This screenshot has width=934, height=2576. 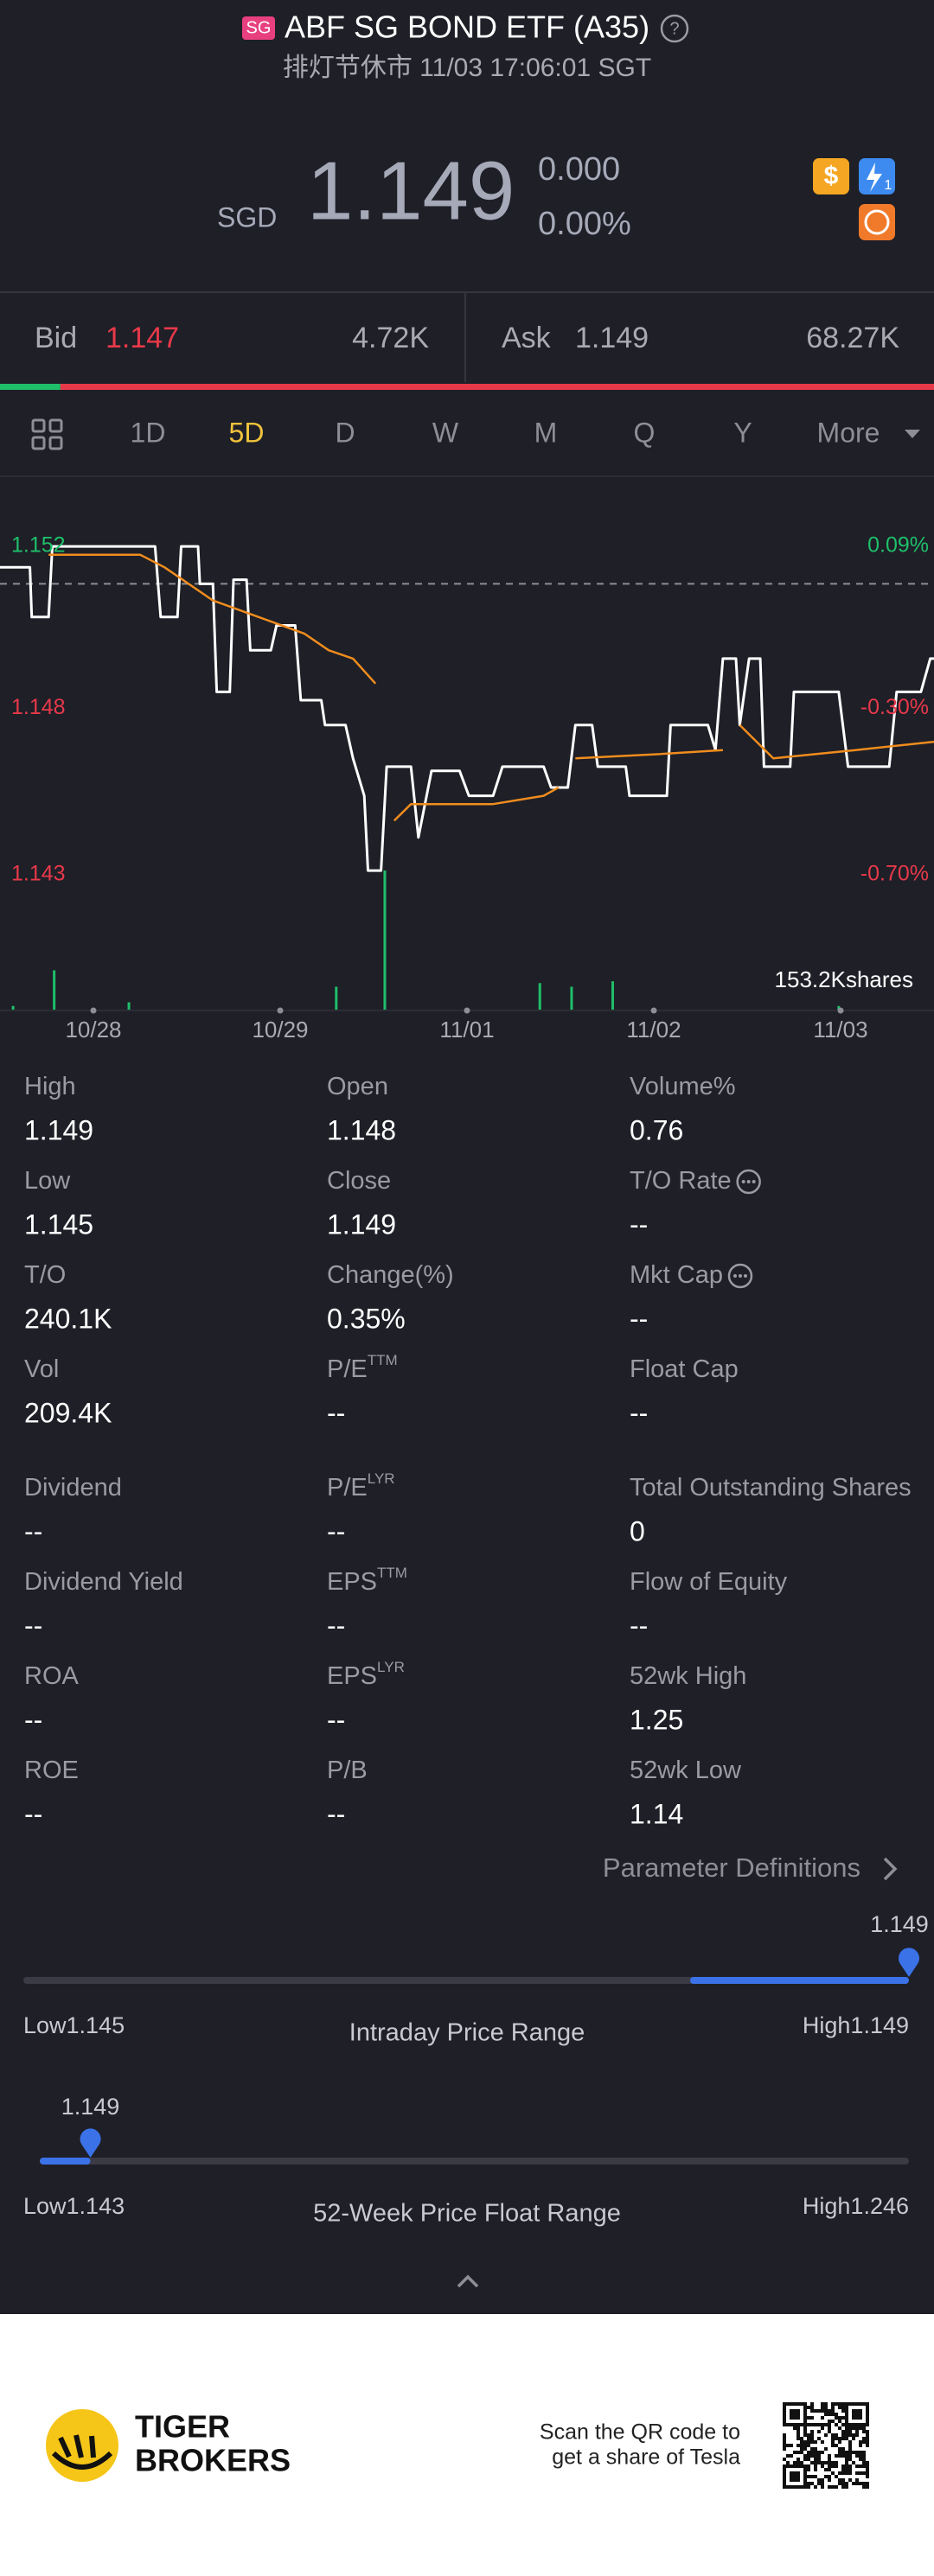 I want to click on x-tick-label: 11/03, so click(x=840, y=1030).